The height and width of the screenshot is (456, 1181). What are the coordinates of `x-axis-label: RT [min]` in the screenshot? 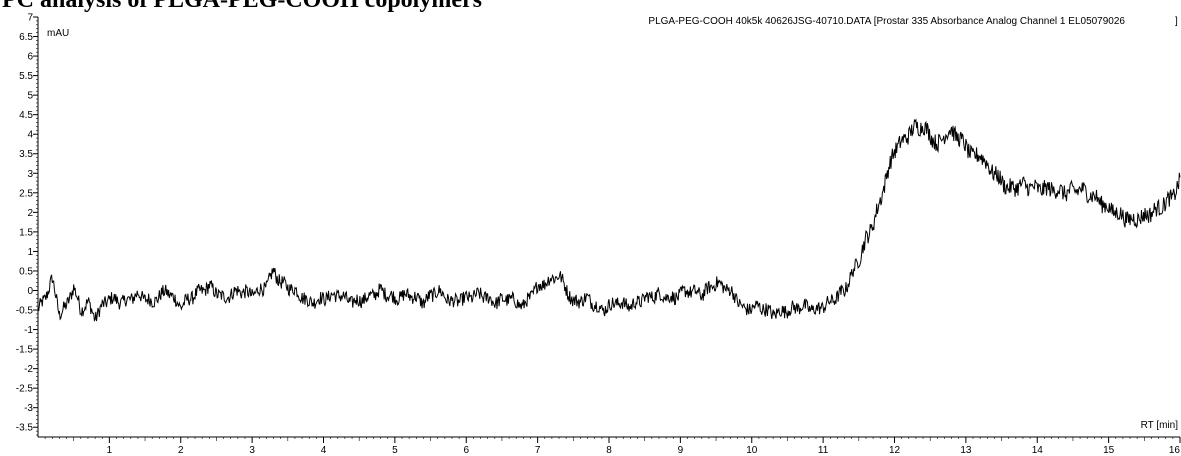 It's located at (1160, 425).